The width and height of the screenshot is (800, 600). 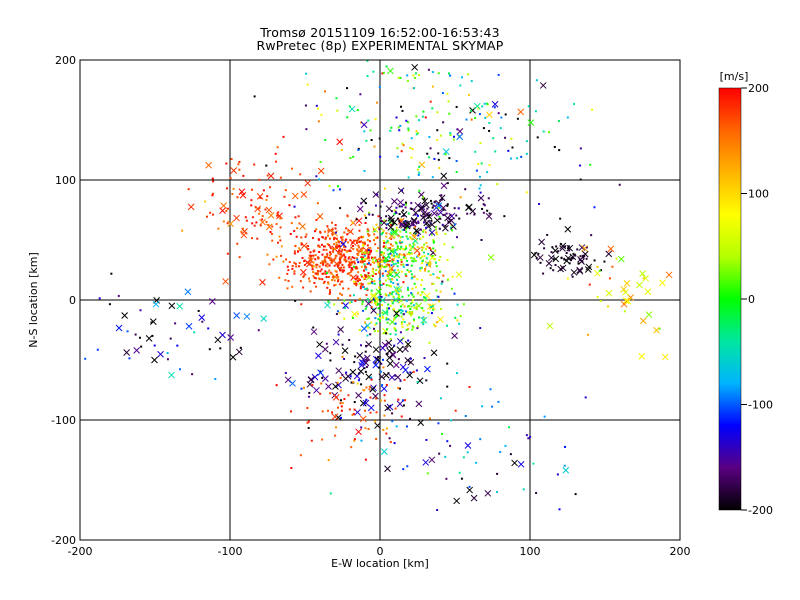 What do you see at coordinates (380, 32) in the screenshot?
I see `chart-title: Tromsø 20151109 16:52:00-16:53:43` at bounding box center [380, 32].